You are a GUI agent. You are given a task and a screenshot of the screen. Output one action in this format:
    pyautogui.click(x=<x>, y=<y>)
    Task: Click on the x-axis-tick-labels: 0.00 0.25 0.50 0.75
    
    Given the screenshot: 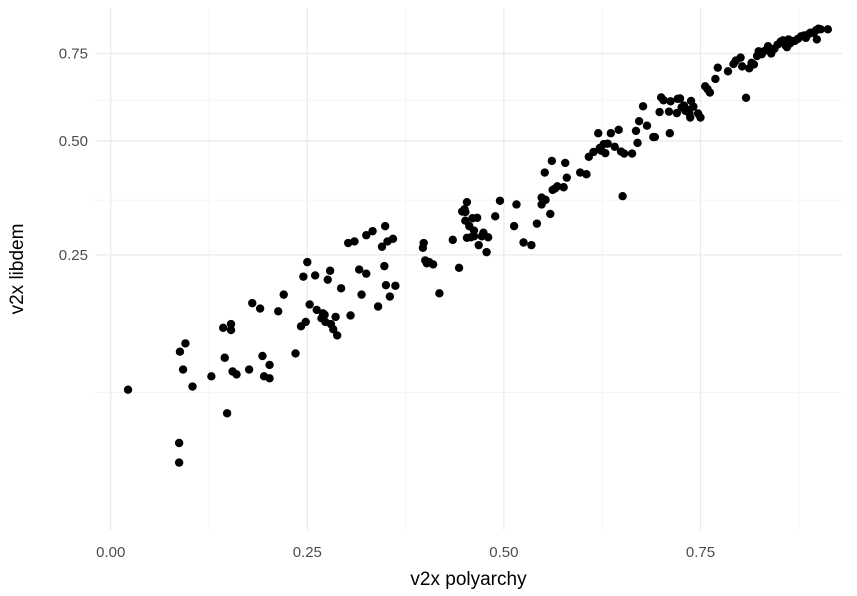 What is the action you would take?
    pyautogui.click(x=405, y=552)
    